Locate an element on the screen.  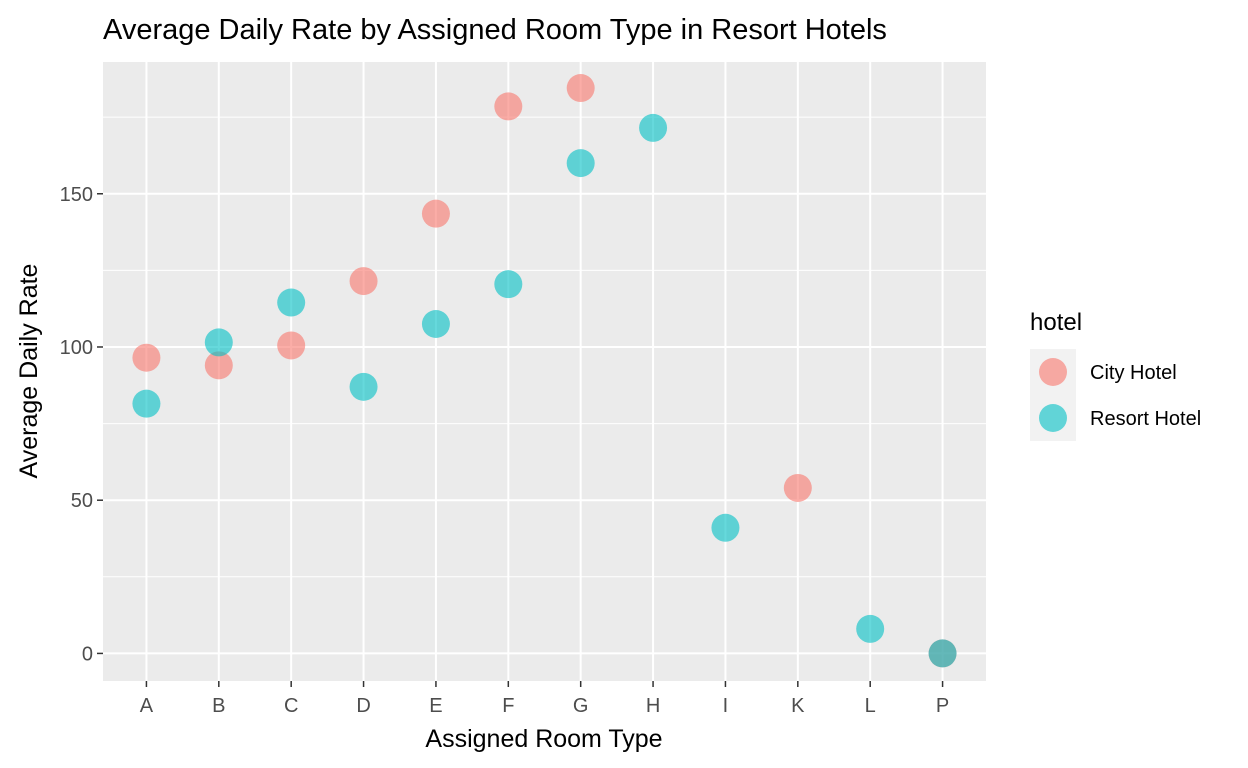
y-tick-label: 150 is located at coordinates (76, 195).